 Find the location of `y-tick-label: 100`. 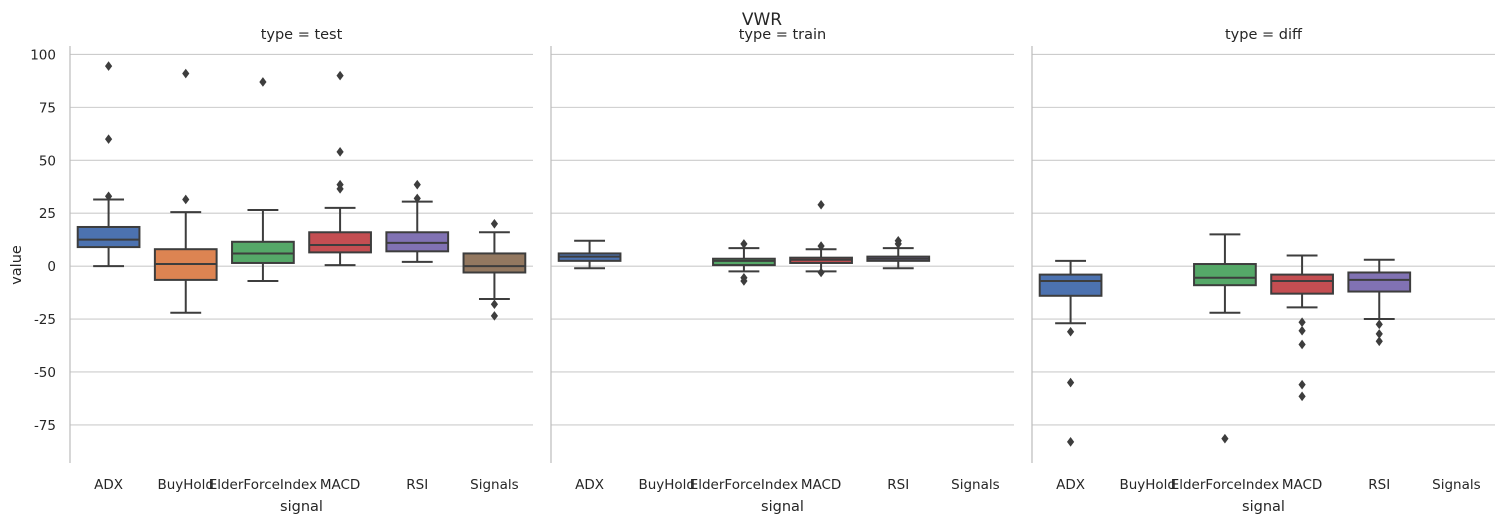

y-tick-label: 100 is located at coordinates (43, 55).